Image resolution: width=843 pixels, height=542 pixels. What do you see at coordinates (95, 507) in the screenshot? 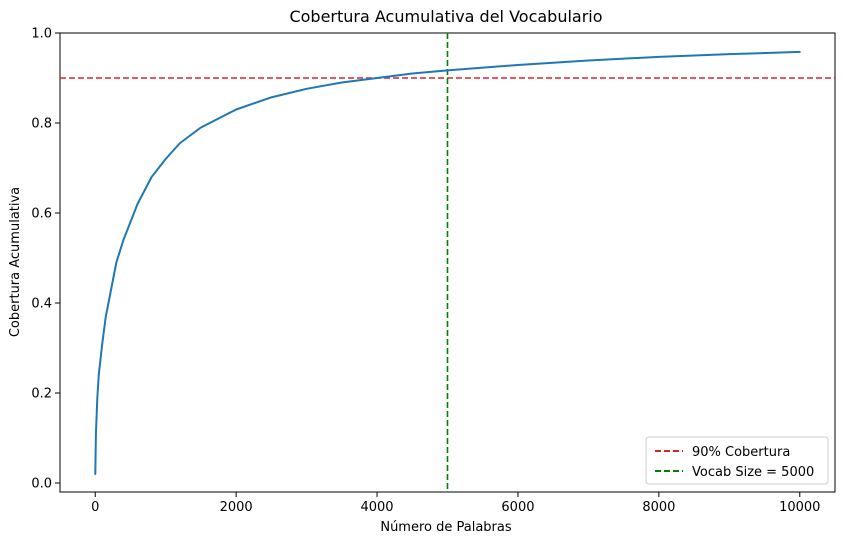
I see `x-tick-label: 0` at bounding box center [95, 507].